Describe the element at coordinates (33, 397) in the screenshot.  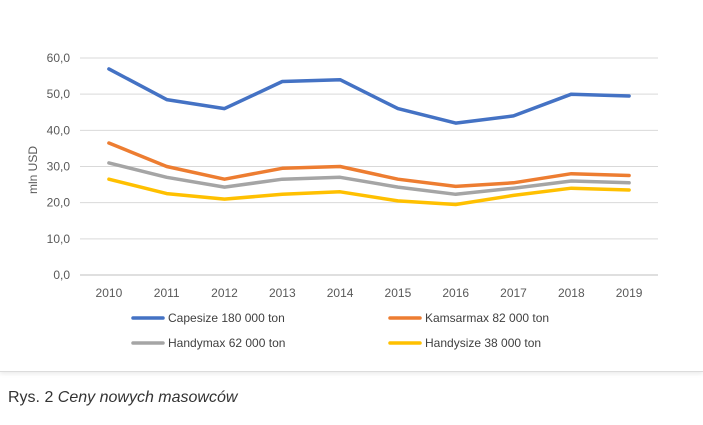
I see `caption-prefix: Rys. 2` at that location.